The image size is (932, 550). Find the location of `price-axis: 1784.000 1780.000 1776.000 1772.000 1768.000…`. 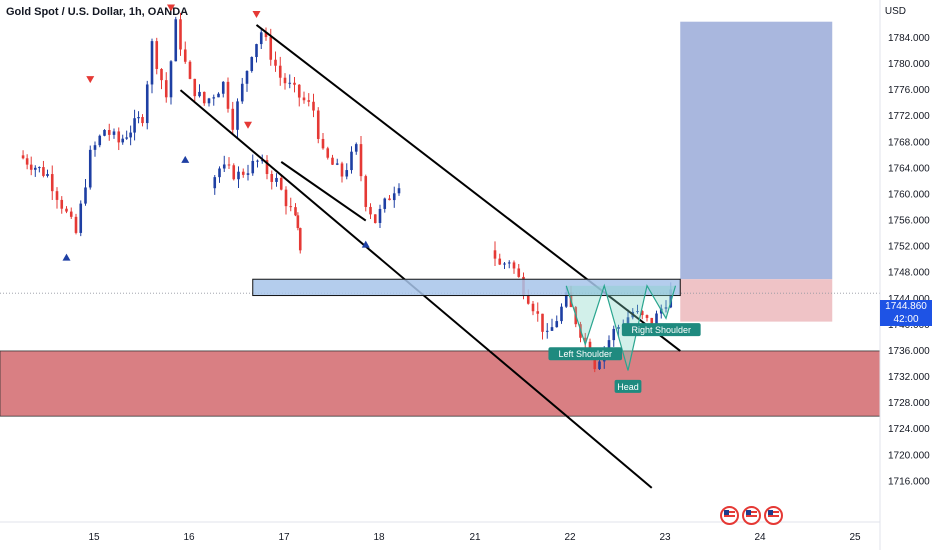

price-axis: 1784.000 1780.000 1776.000 1772.000 1768.000… is located at coordinates (909, 260).